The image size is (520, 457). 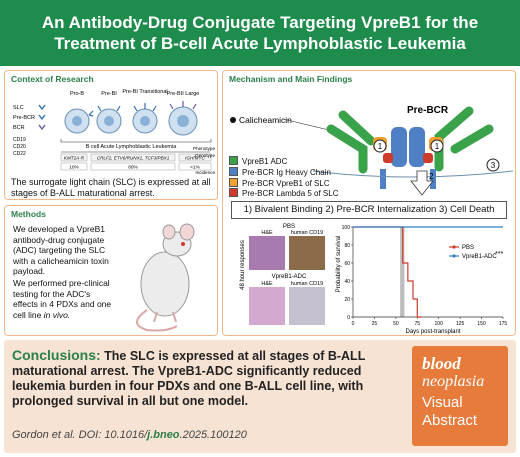 I want to click on adc-antibody, so click(x=413, y=147).